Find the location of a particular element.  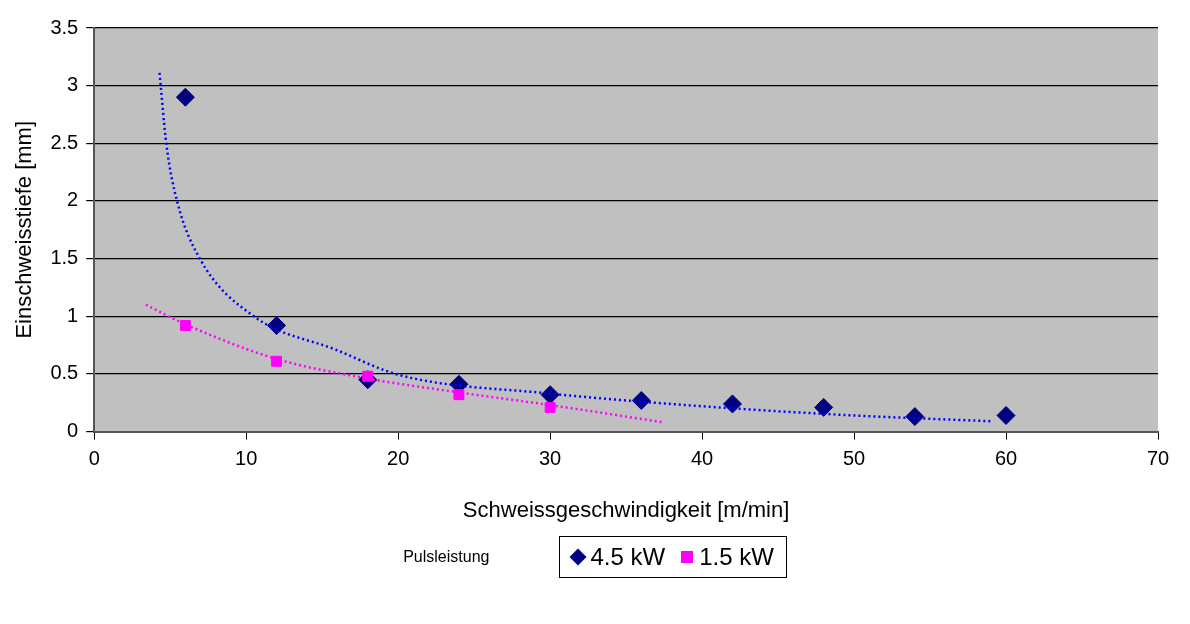

y-tick-label: 1.5 is located at coordinates (64, 257).